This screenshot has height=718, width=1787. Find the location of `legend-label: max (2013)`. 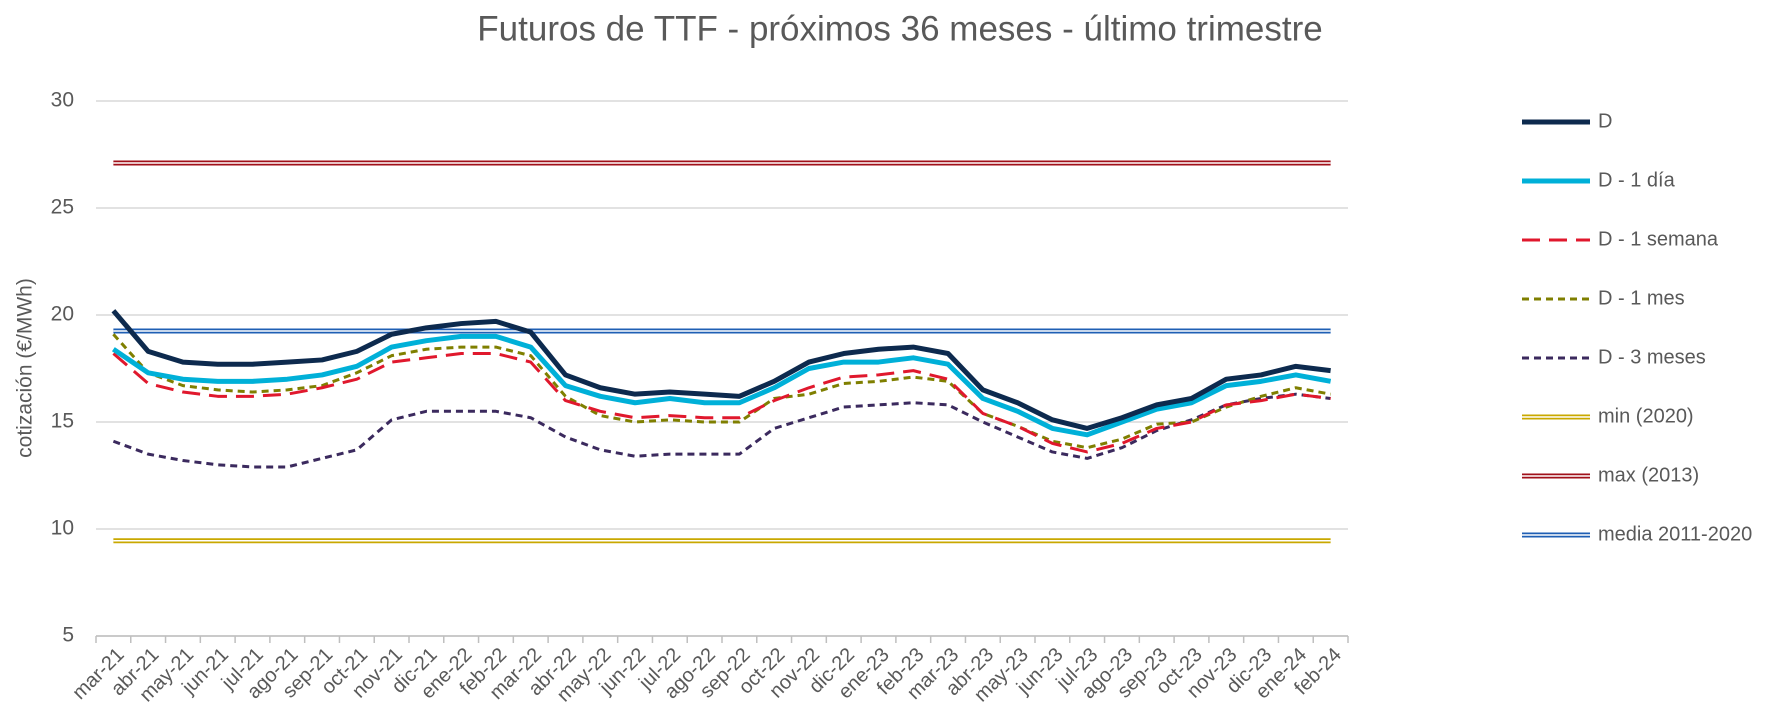

legend-label: max (2013) is located at coordinates (1648, 475).